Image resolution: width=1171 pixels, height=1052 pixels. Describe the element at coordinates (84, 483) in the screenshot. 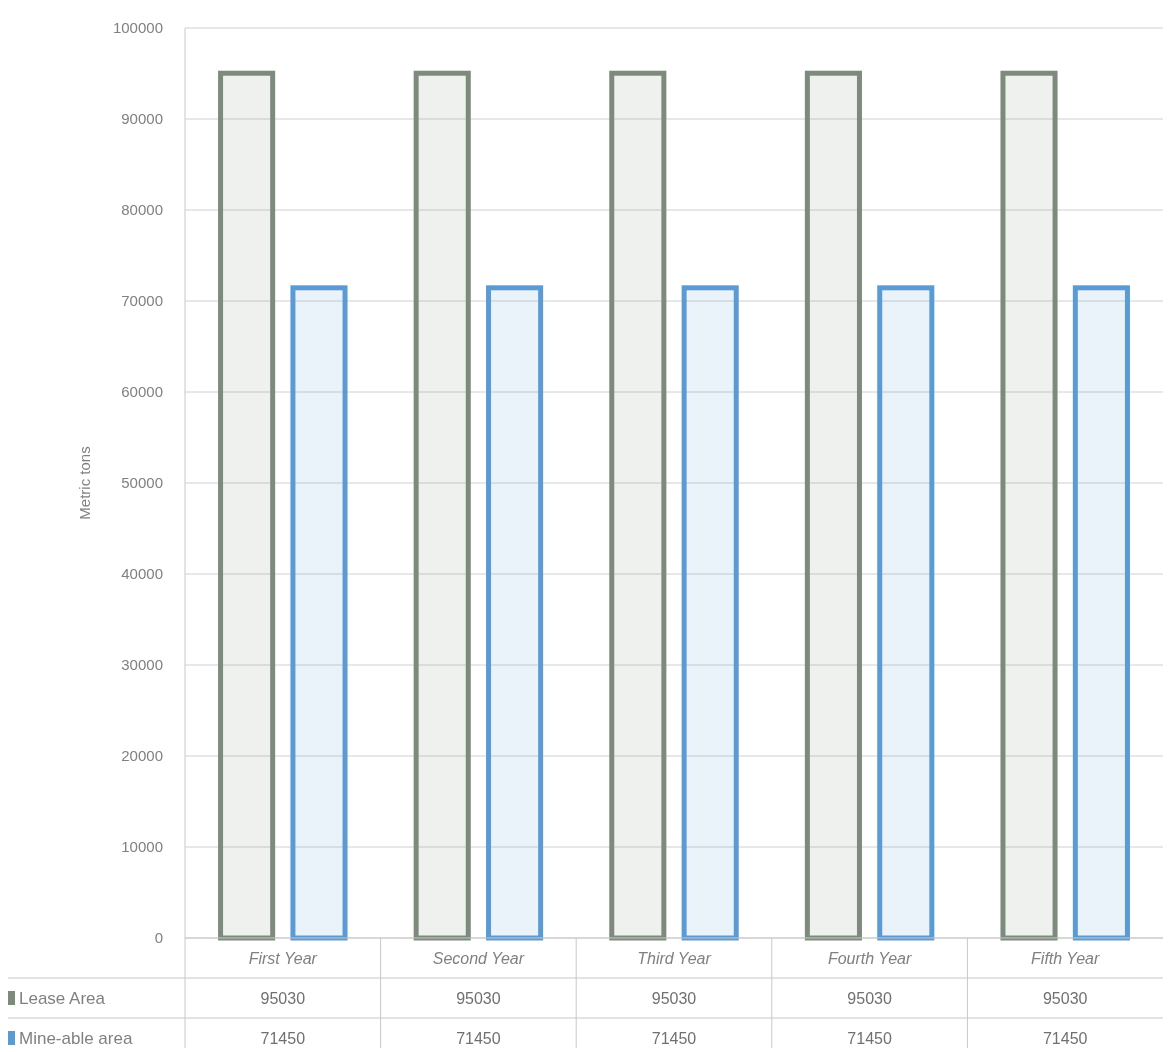

I see `y-axis-title: Metric tons` at that location.